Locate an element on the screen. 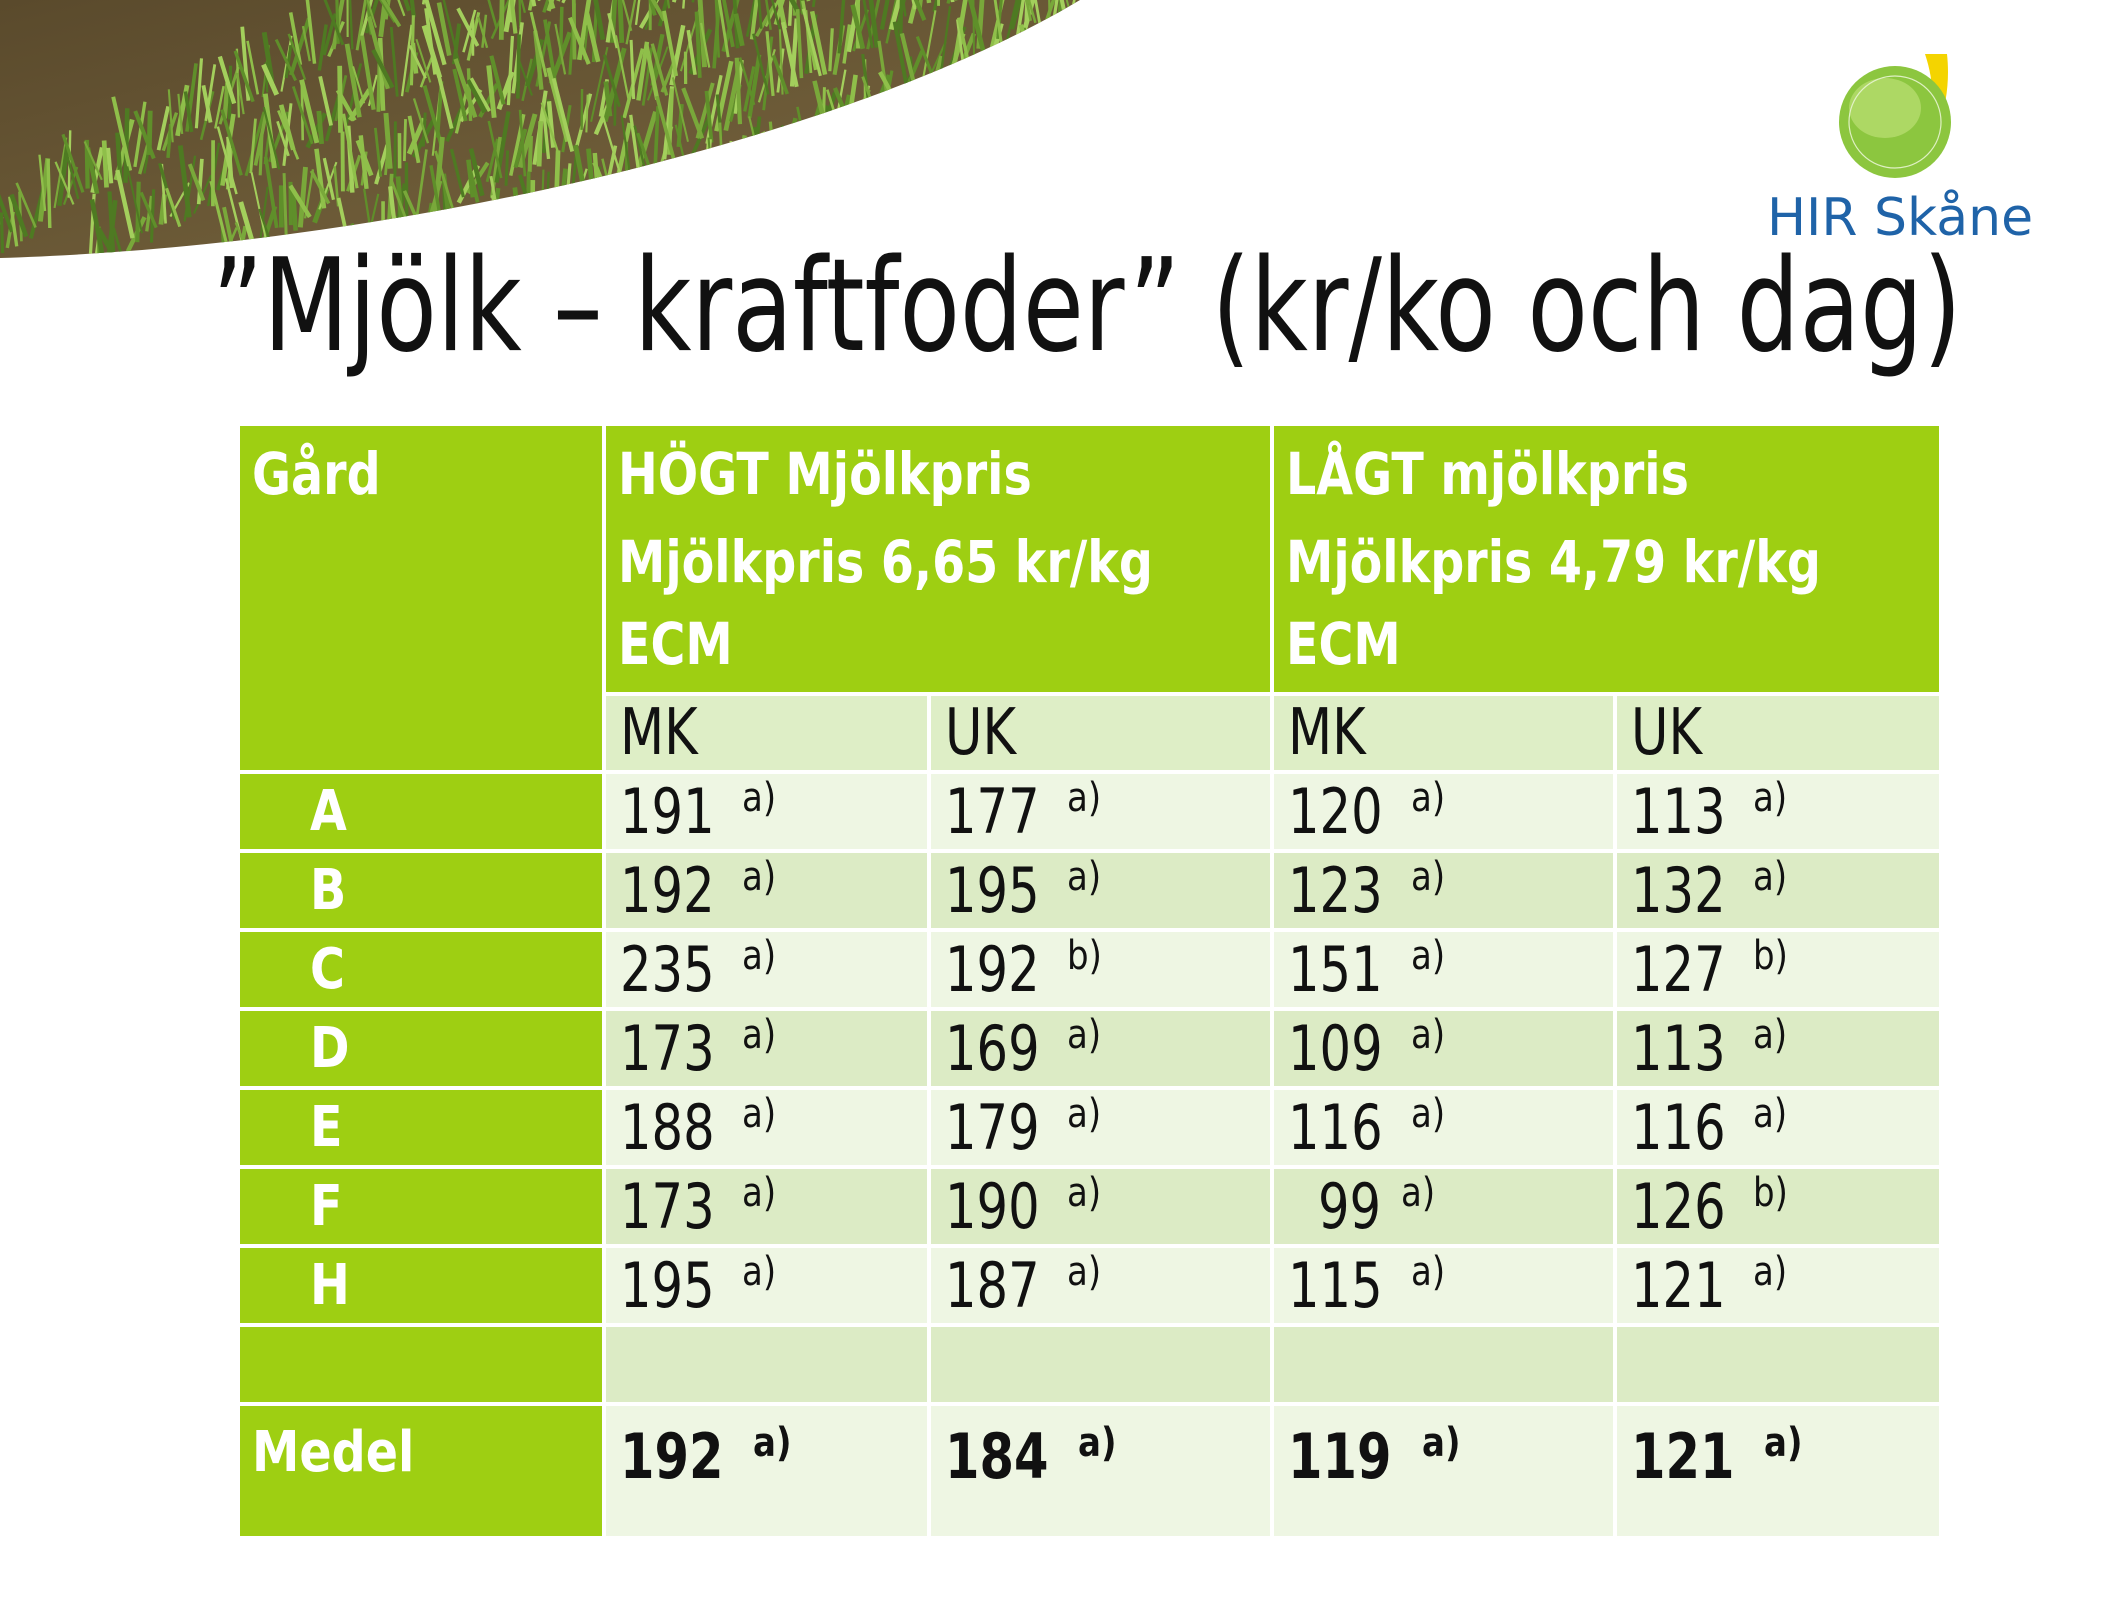  value-cell: 169 a) is located at coordinates (1100, 1048).